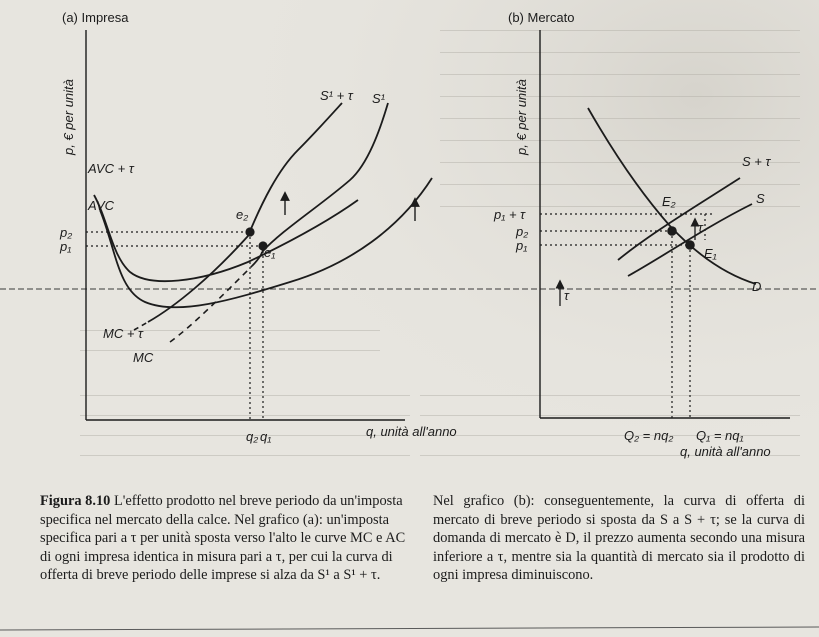 This screenshot has height=637, width=819. Describe the element at coordinates (265, 436) in the screenshot. I see `tick-q1: q₁` at that location.